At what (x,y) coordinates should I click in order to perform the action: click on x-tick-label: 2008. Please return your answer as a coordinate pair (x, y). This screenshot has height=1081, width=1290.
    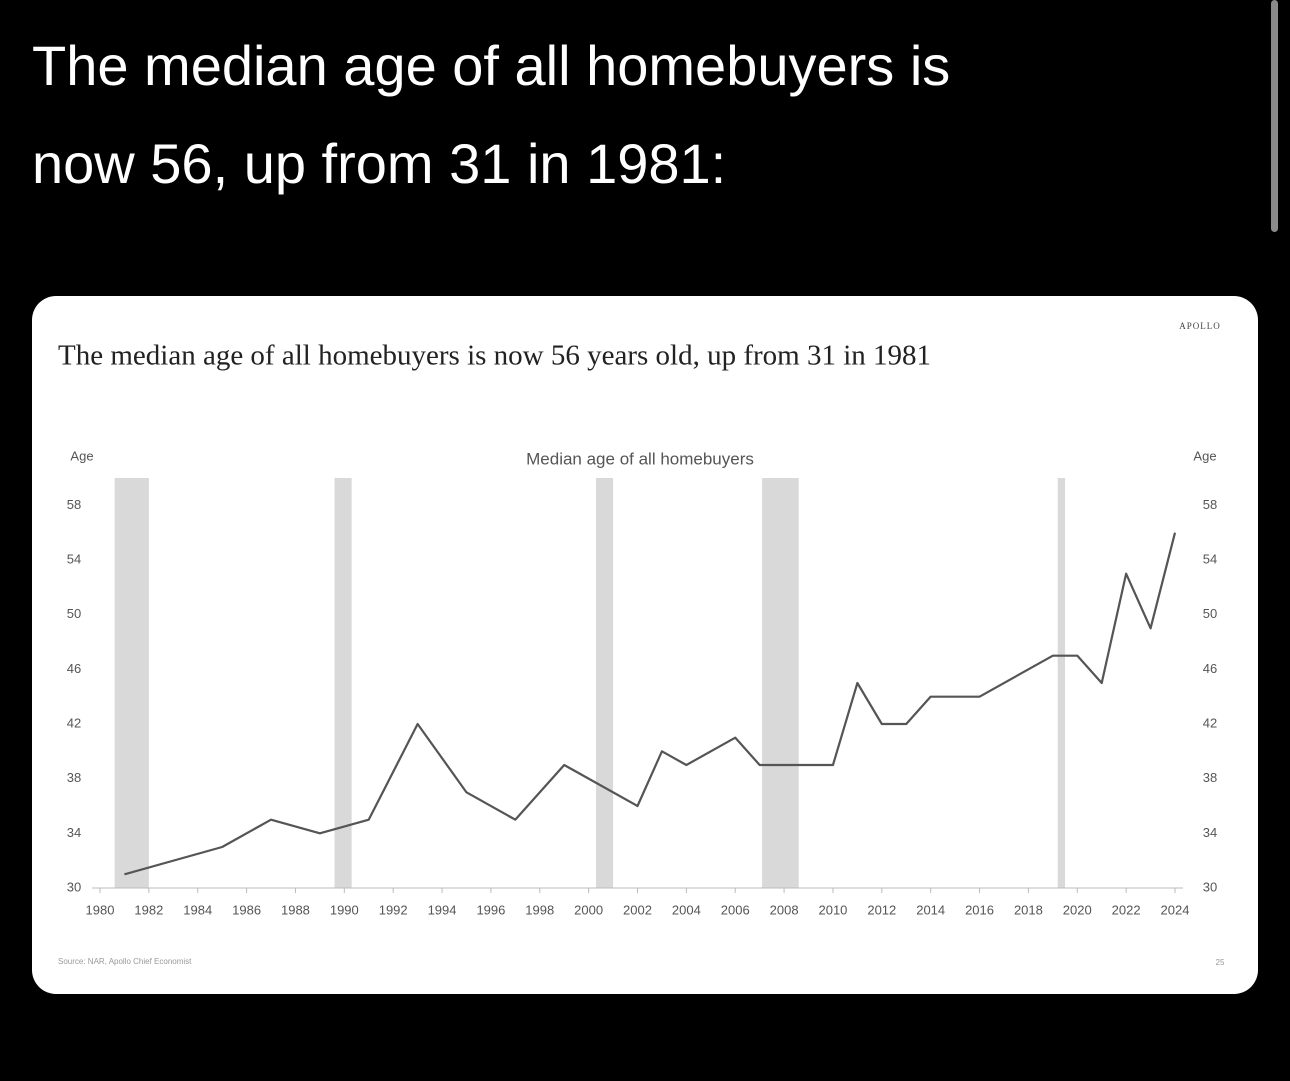
    Looking at the image, I should click on (784, 909).